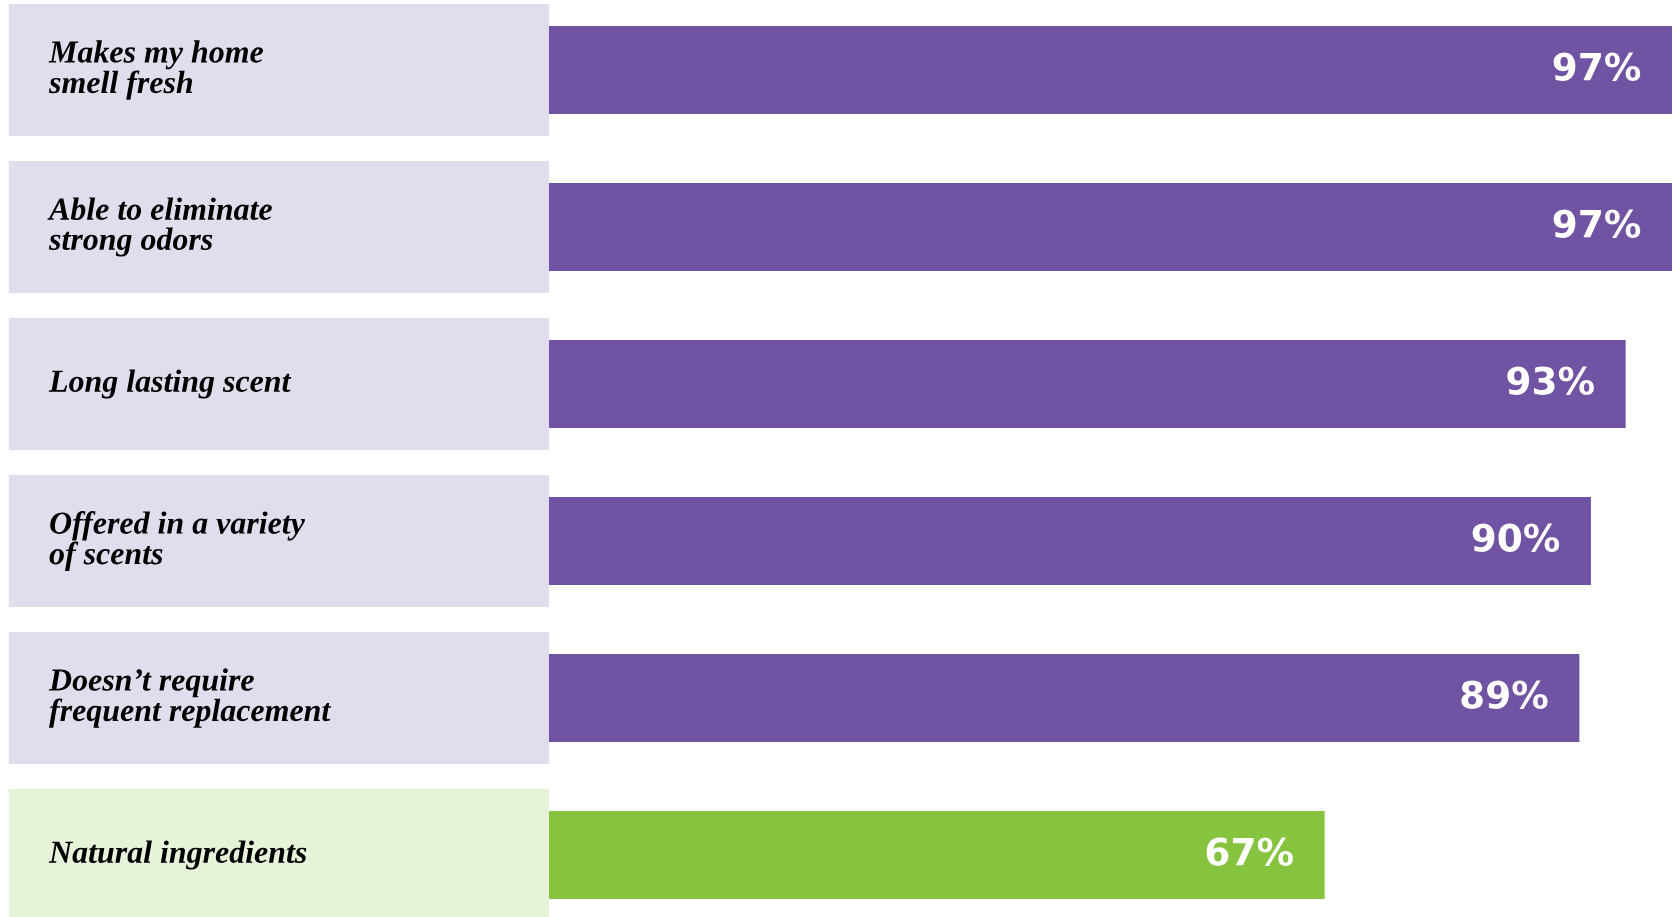 This screenshot has width=1672, height=917. Describe the element at coordinates (156, 70) in the screenshot. I see `y-tick-label: Makes my home smell fresh` at that location.